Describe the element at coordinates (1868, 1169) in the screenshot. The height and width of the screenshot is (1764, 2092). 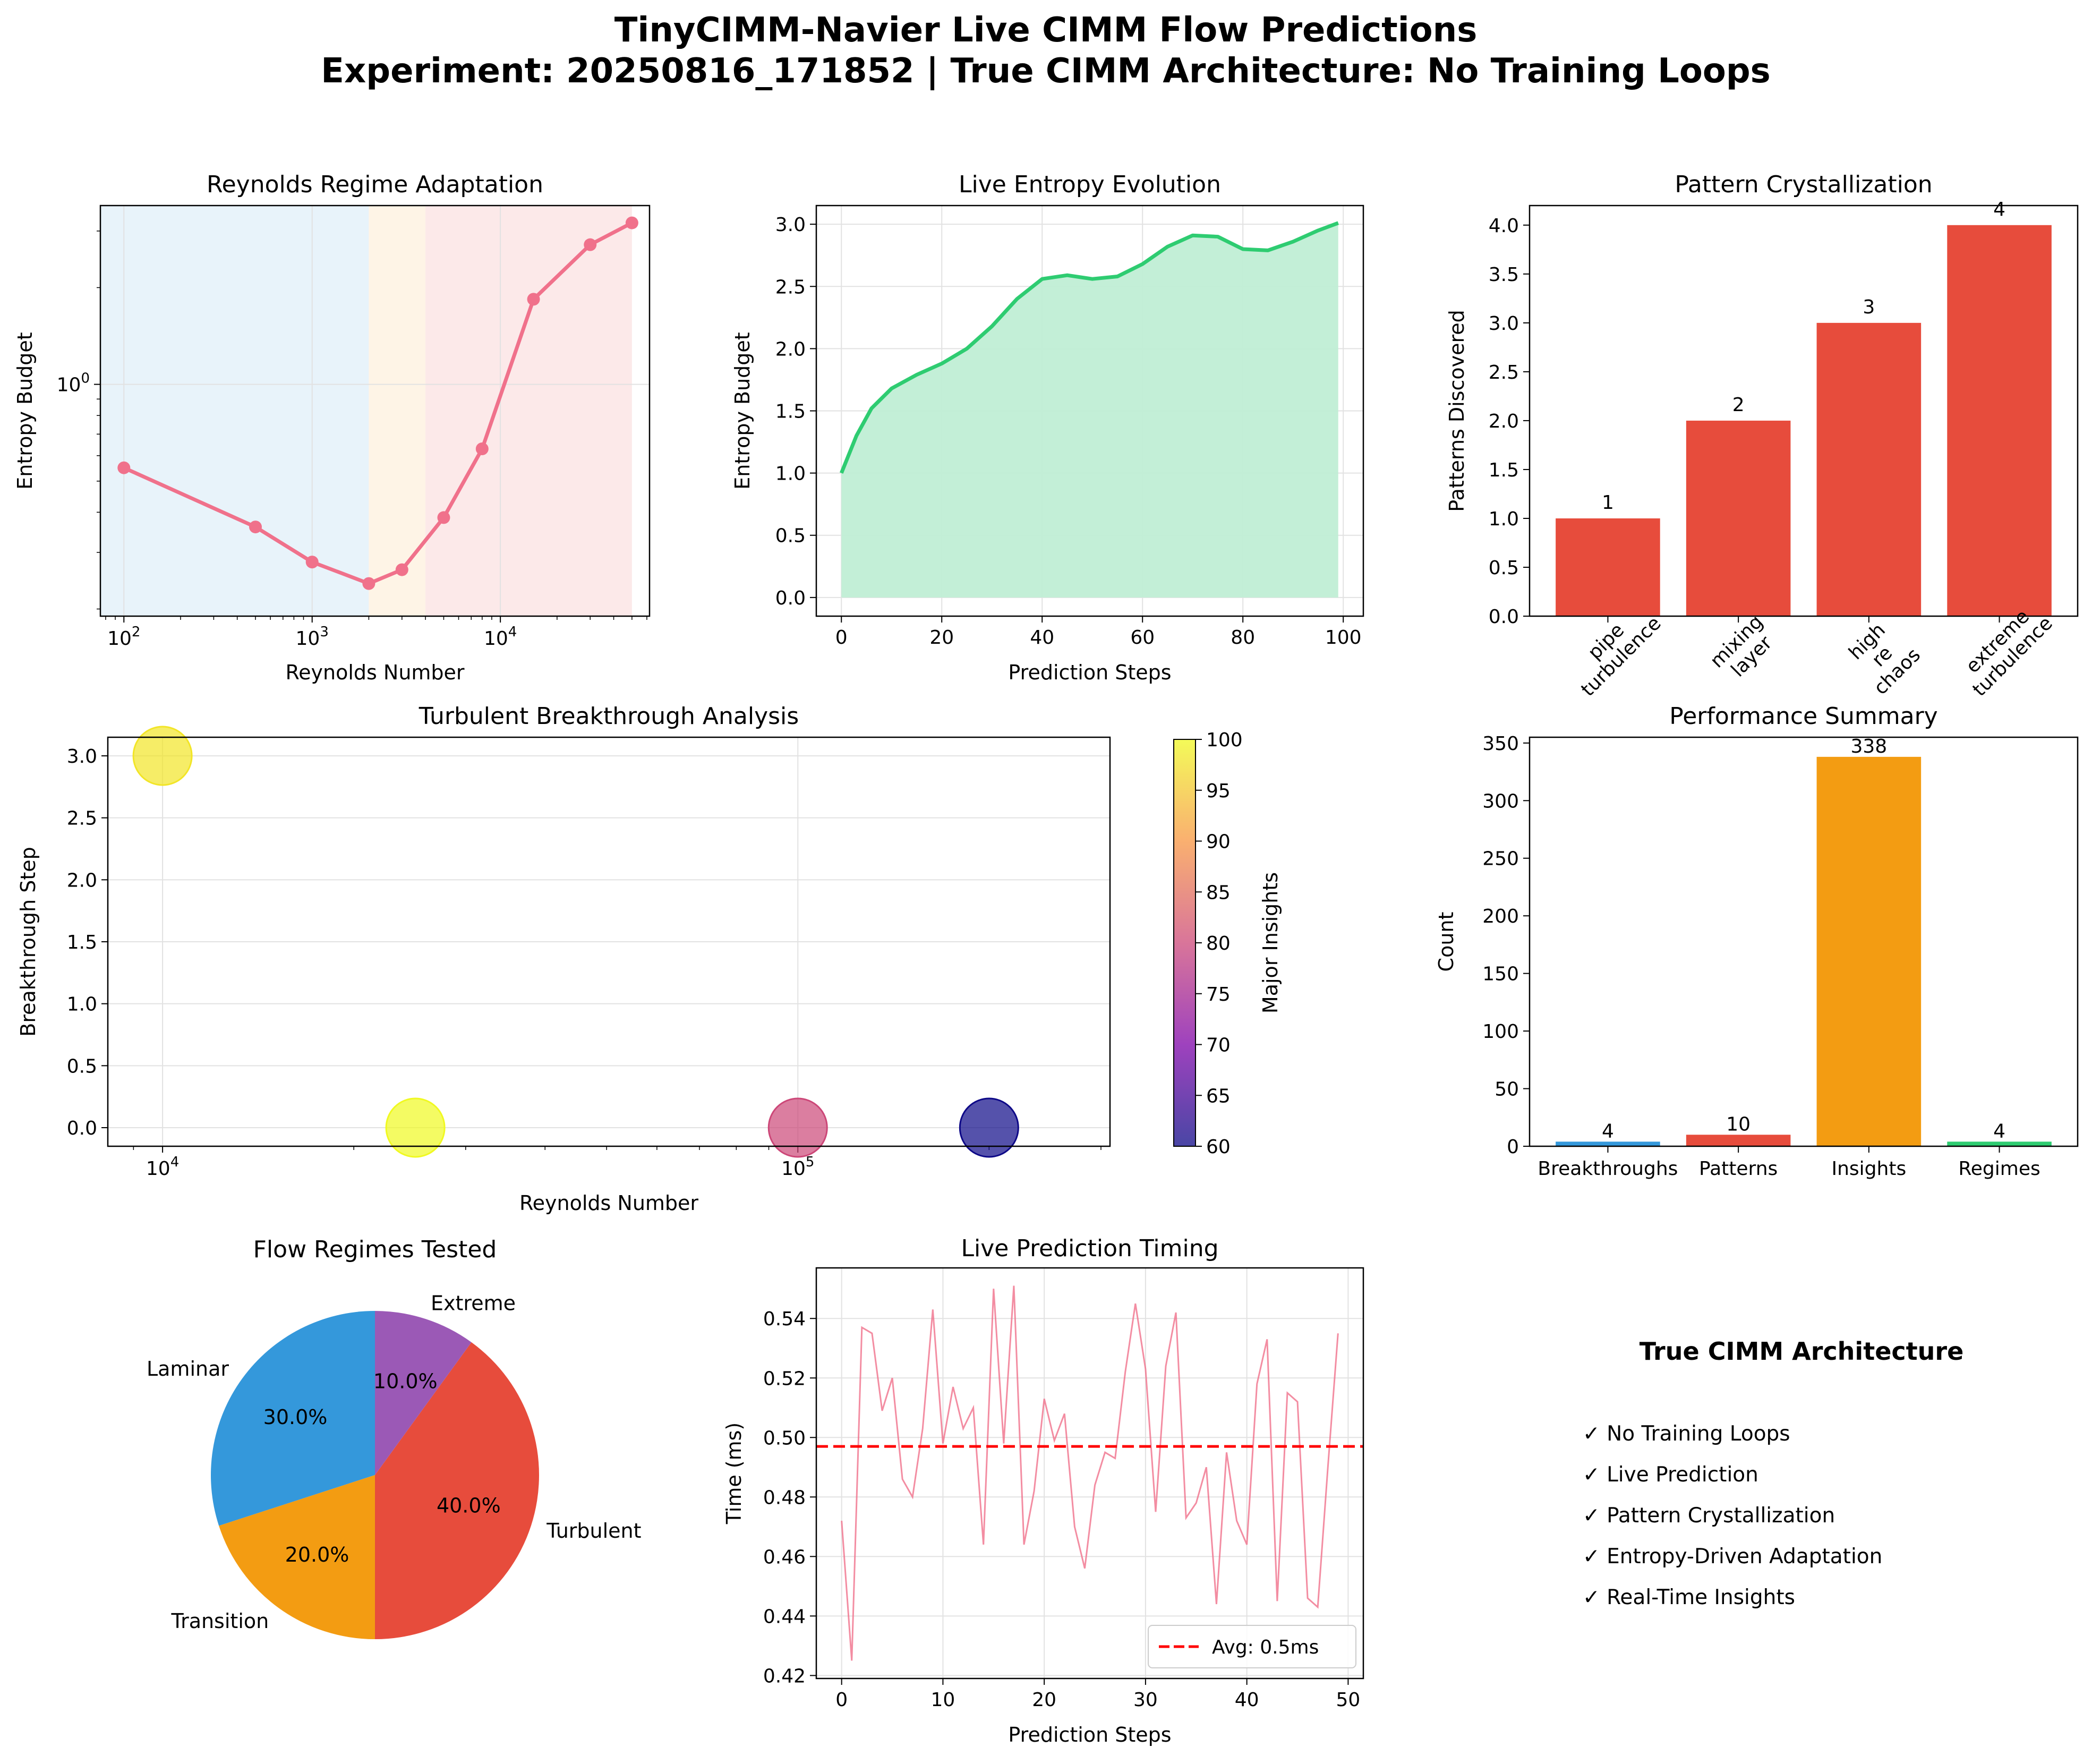
I see `x-tick-label: Insights` at that location.